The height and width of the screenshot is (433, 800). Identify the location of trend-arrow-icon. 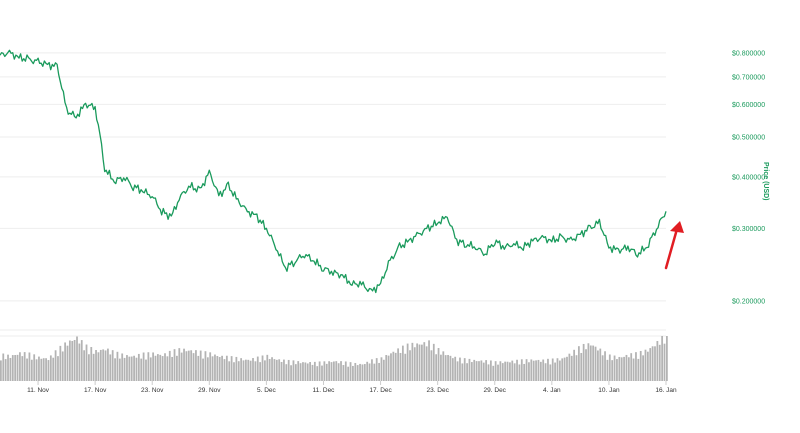
(674, 245).